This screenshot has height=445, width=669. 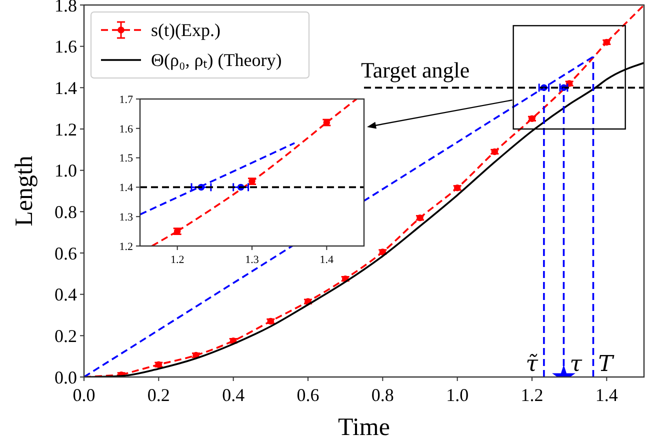 I want to click on annotation: τ, so click(x=576, y=364).